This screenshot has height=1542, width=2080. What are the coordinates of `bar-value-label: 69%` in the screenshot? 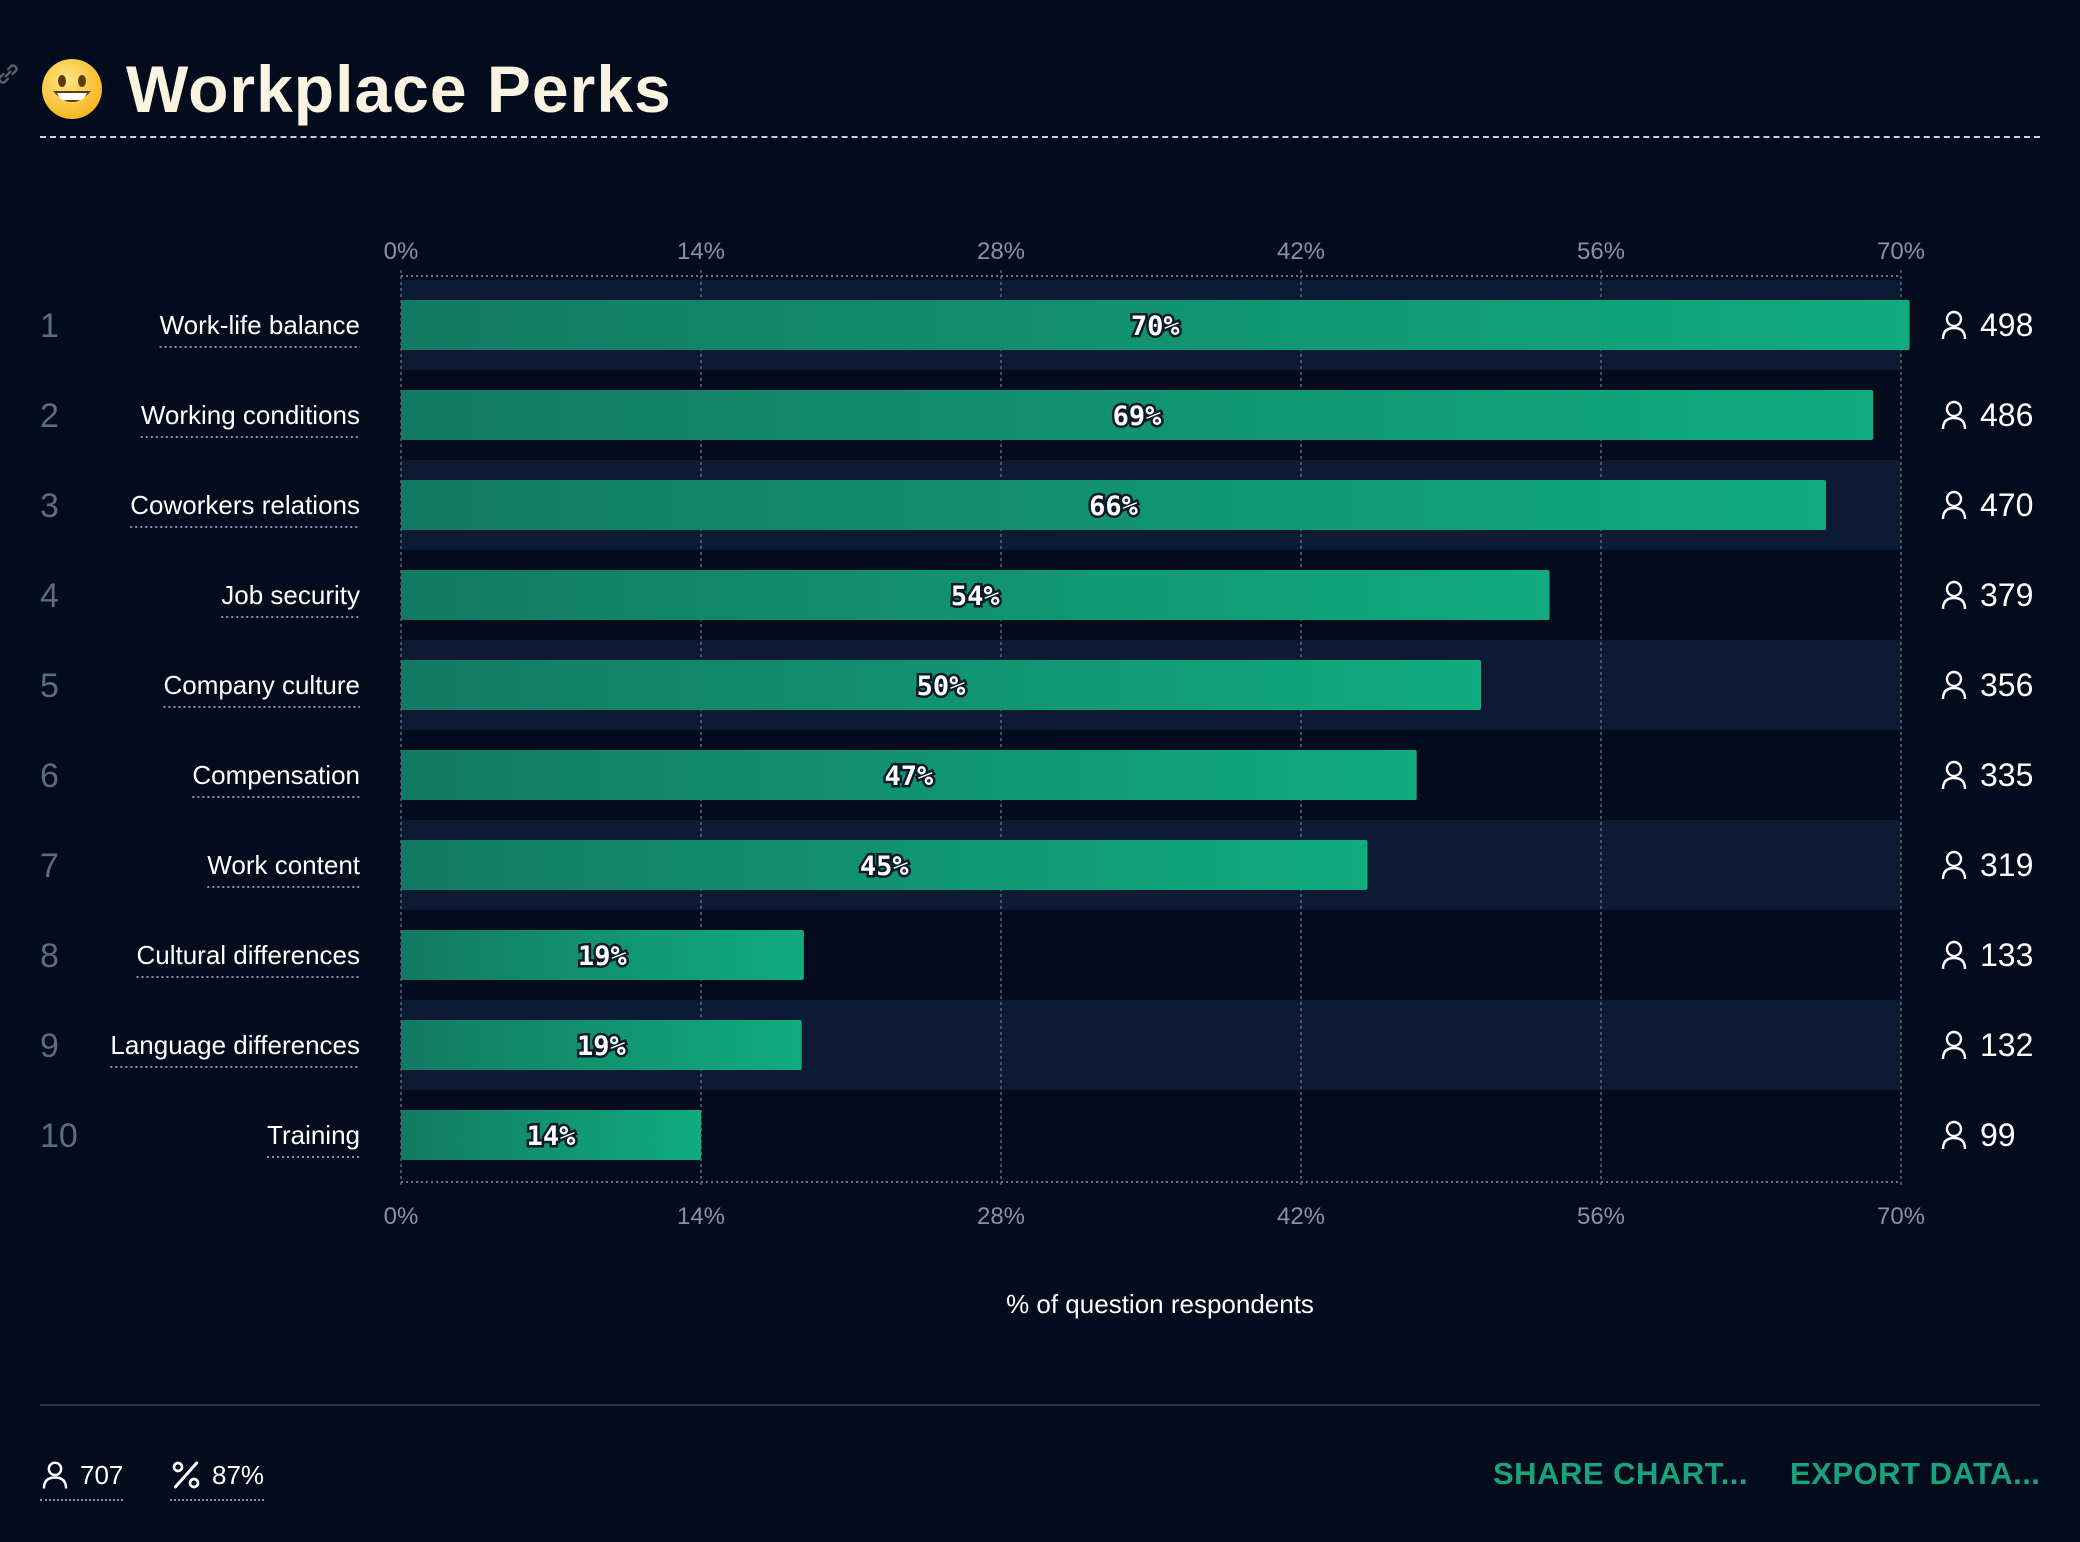 It's located at (1138, 416).